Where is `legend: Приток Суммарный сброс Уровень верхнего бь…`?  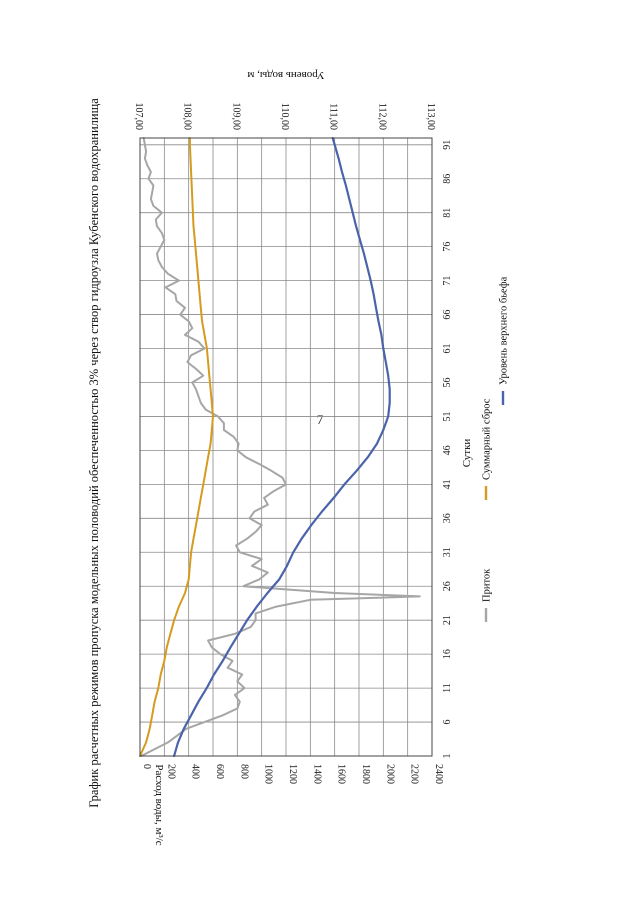 legend: Приток Суммарный сброс Уровень верхнего бь… is located at coordinates (496, 449).